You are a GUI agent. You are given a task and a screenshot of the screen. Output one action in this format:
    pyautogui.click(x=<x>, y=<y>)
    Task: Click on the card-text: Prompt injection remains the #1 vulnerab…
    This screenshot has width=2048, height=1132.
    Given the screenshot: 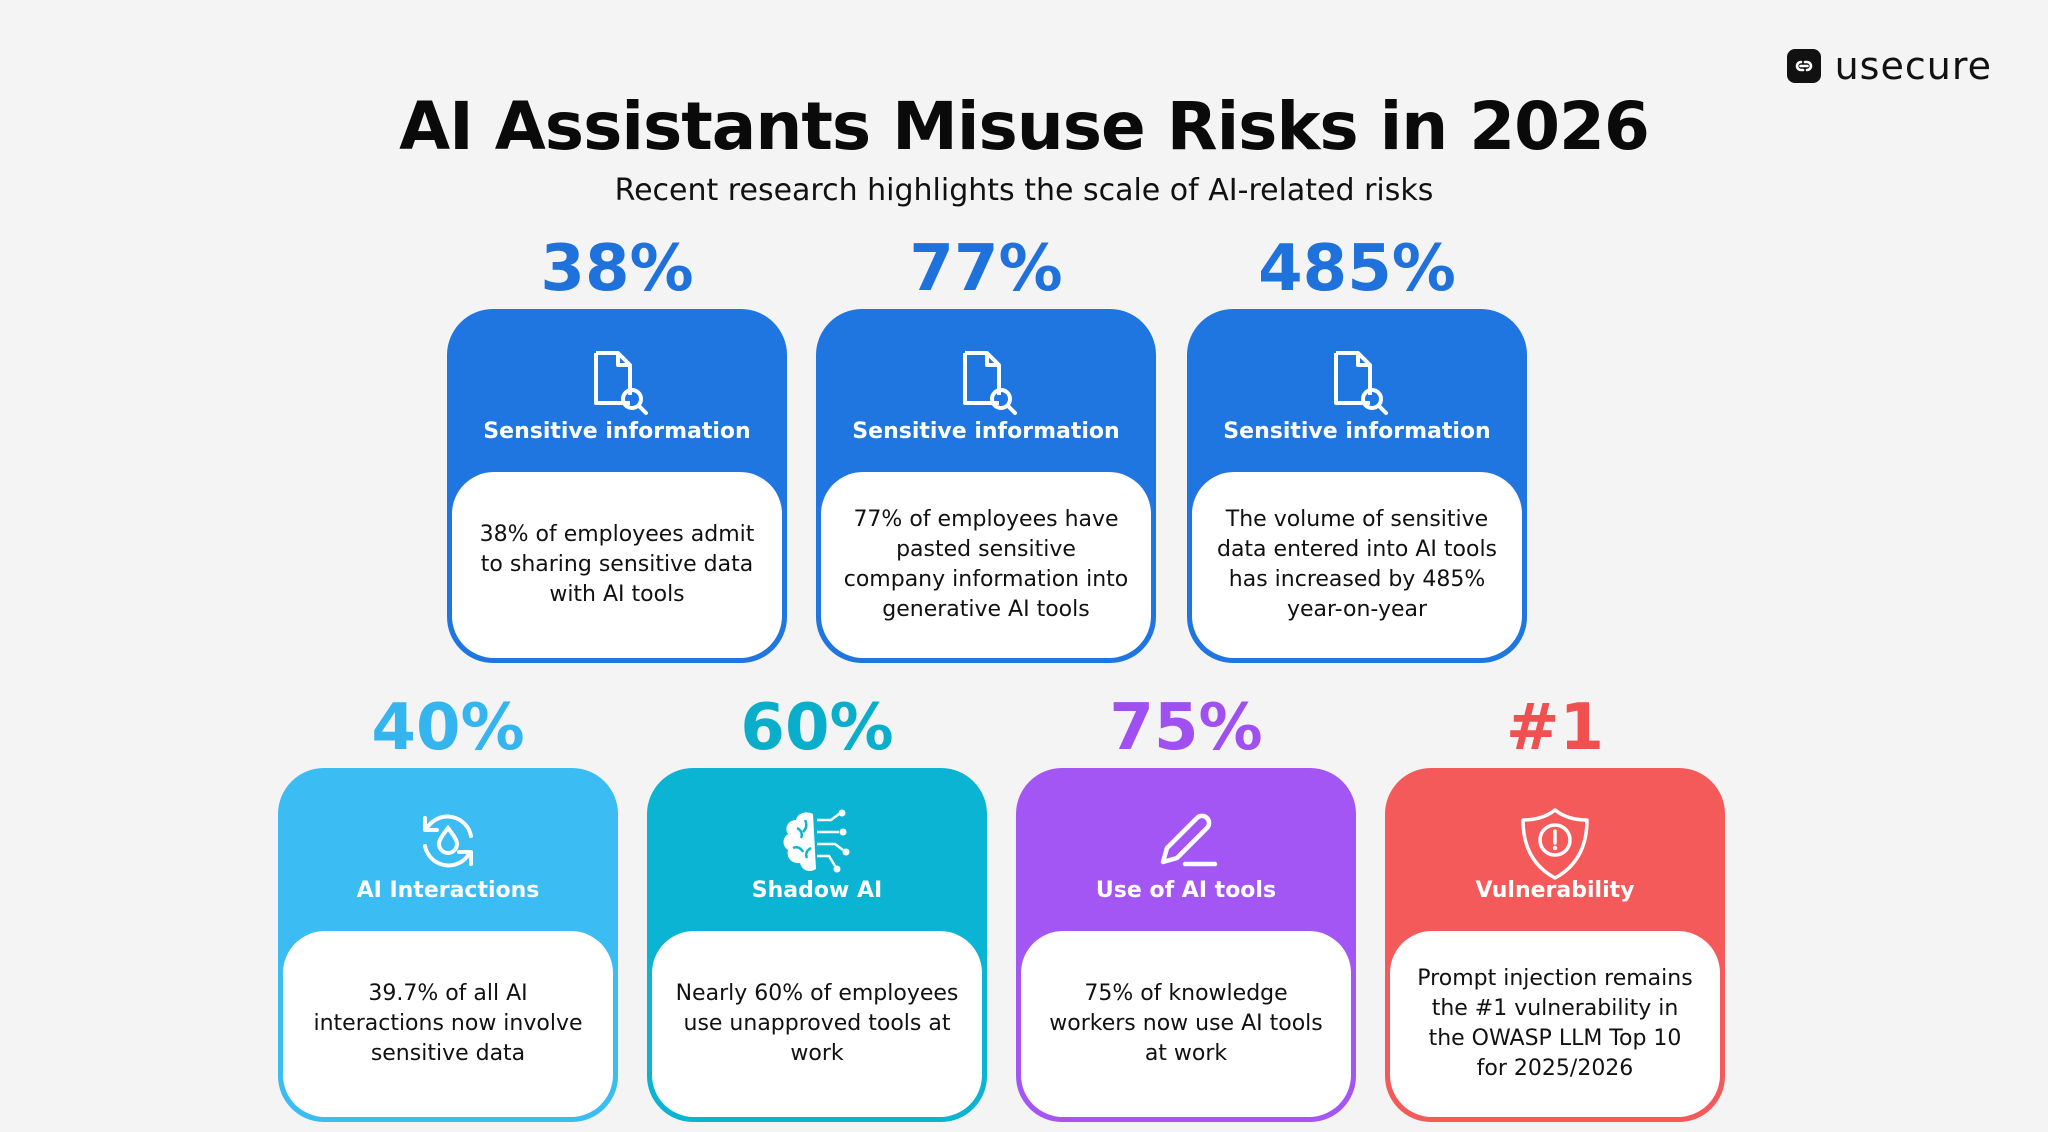 What is the action you would take?
    pyautogui.click(x=1555, y=1023)
    